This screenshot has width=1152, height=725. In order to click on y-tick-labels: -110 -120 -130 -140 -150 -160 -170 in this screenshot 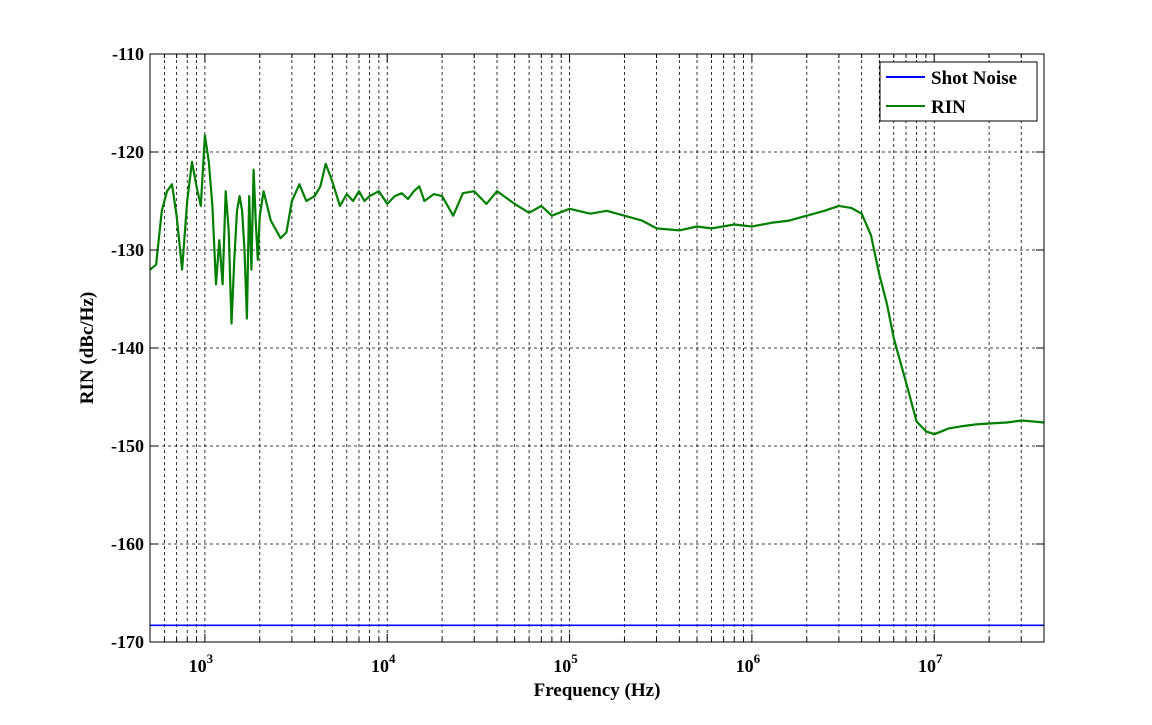, I will do `click(127, 348)`.